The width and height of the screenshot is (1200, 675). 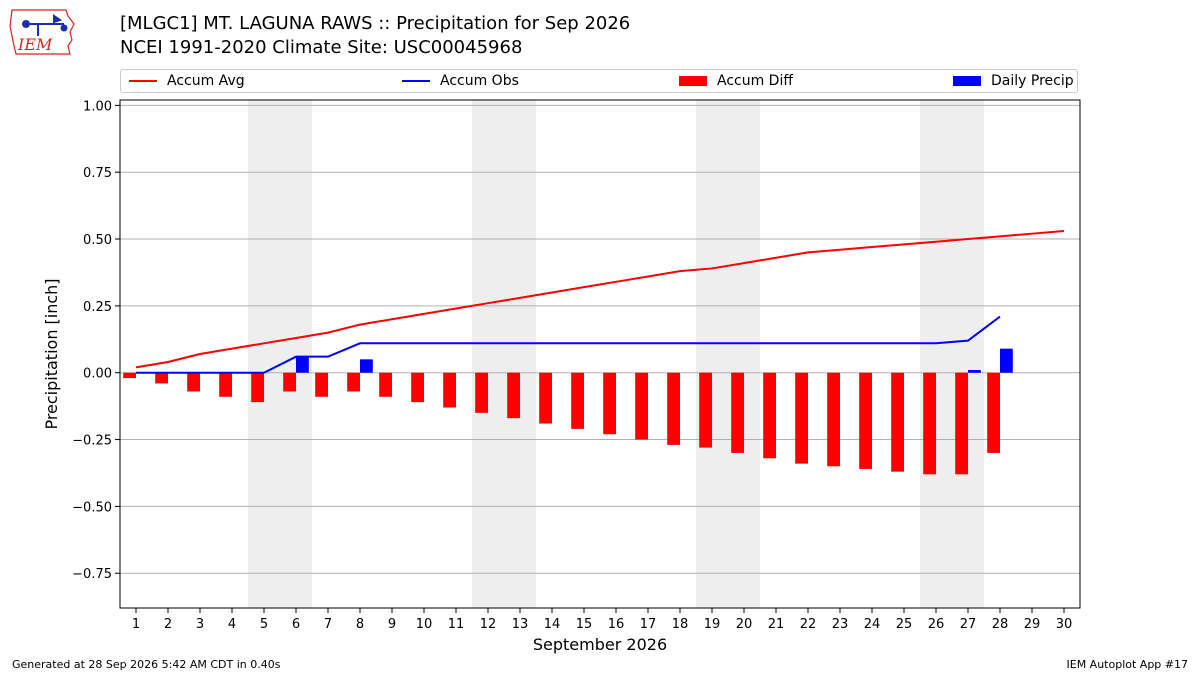 What do you see at coordinates (206, 81) in the screenshot?
I see `legend-label-accum-avg: Accum Avg` at bounding box center [206, 81].